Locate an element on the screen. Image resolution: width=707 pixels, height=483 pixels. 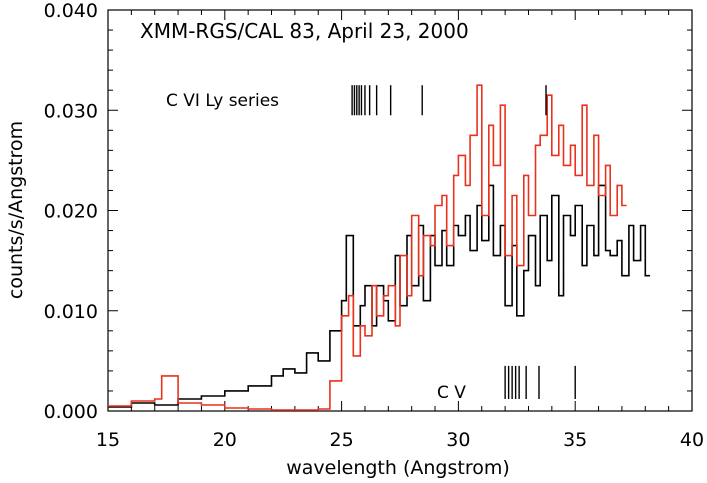
annotation-cvi-label: C VI Ly series is located at coordinates (222, 101).